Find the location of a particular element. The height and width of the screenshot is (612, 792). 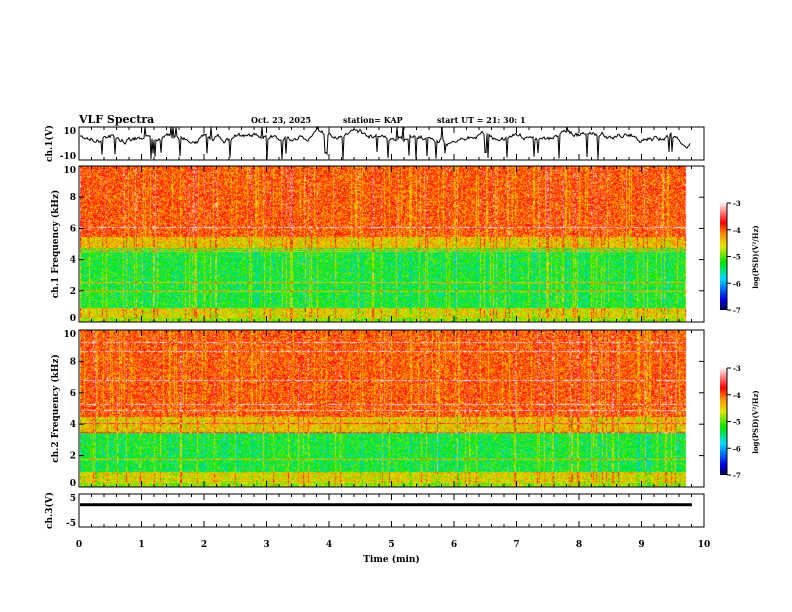

x-tick-label: 5 is located at coordinates (391, 545).